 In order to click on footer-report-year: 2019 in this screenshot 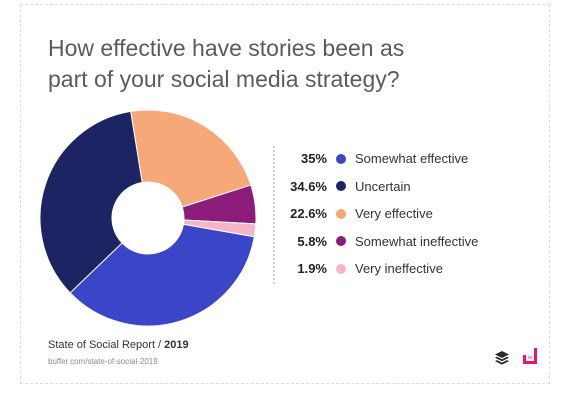, I will do `click(176, 345)`.